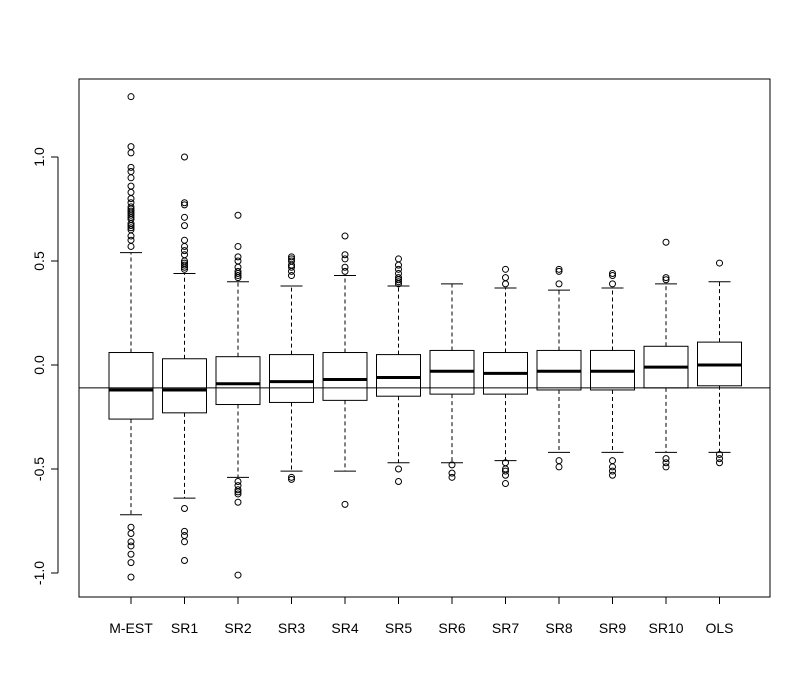  Describe the element at coordinates (291, 628) in the screenshot. I see `x-tick-label: SR3` at that location.